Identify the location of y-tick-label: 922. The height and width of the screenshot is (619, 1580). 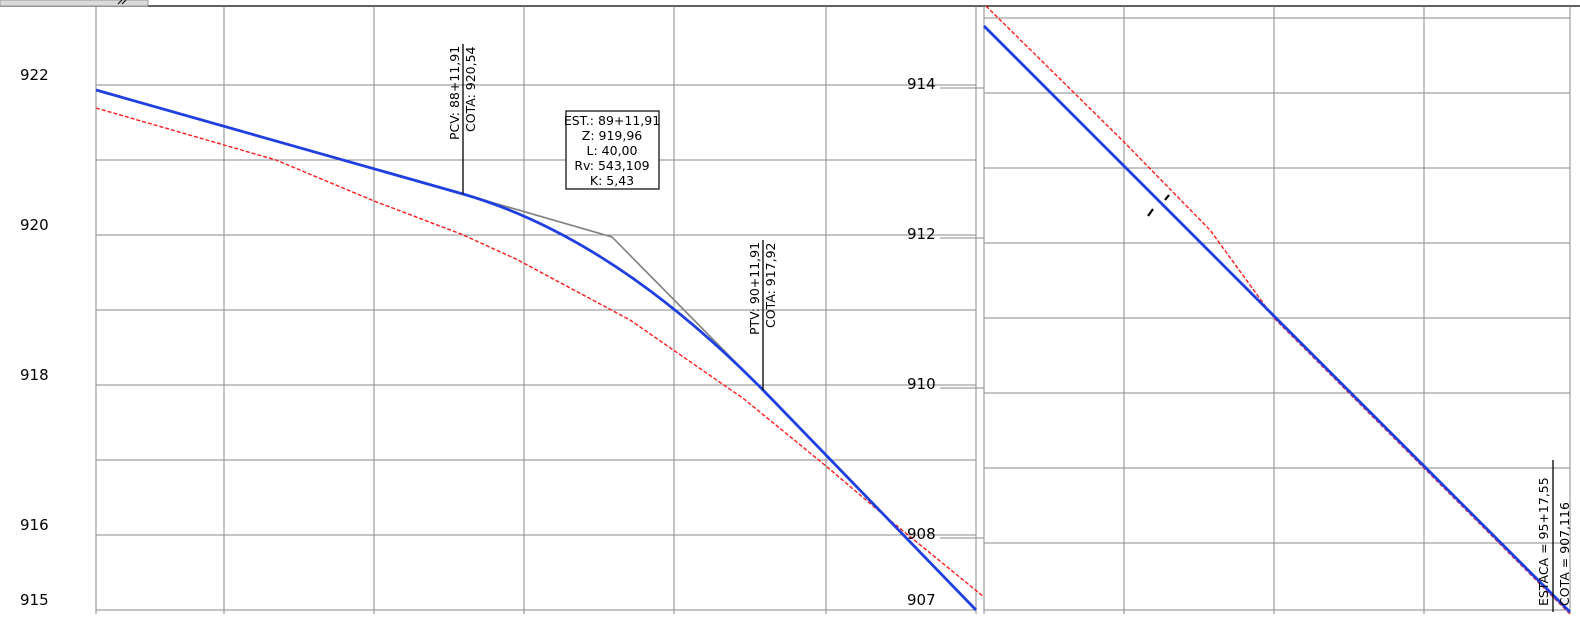
(34, 75).